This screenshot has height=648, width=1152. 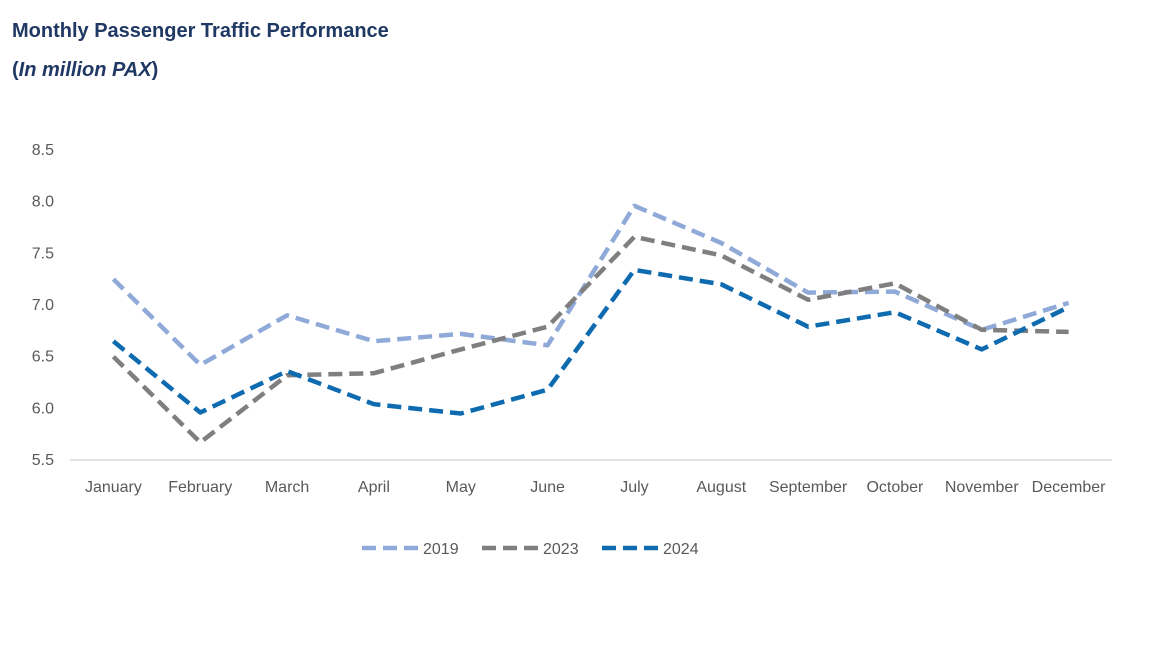 What do you see at coordinates (1069, 487) in the screenshot?
I see `x-tick-label: December` at bounding box center [1069, 487].